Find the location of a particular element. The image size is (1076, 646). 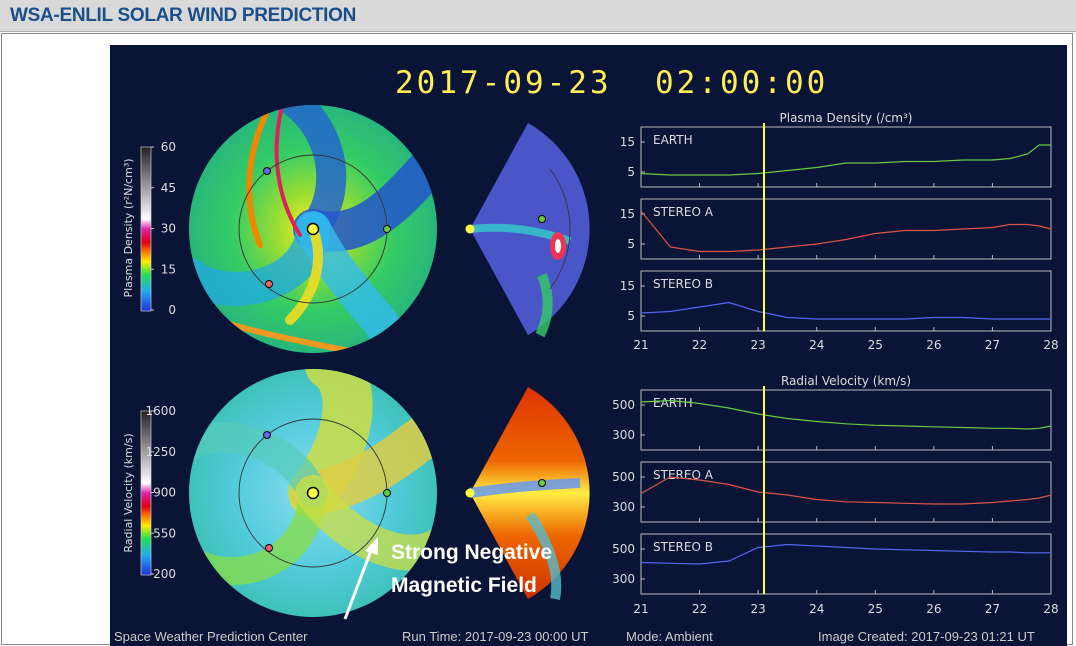

page-title: WSA-ENLIL SOLAR WIND PREDICTION is located at coordinates (183, 15).